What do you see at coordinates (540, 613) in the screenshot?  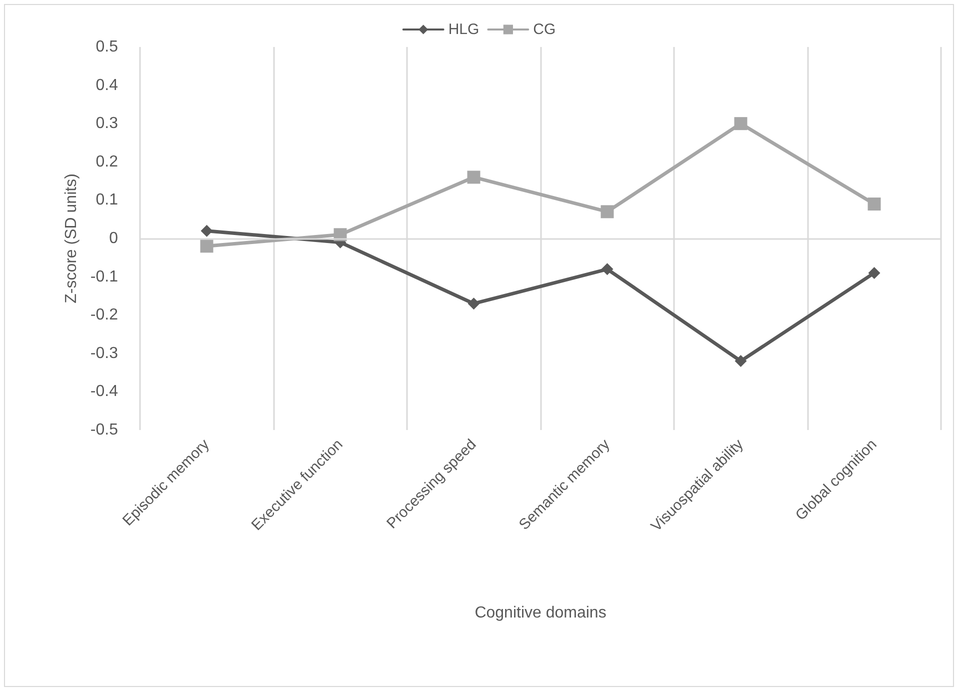 I see `x-axis-title: Cognitive domains` at bounding box center [540, 613].